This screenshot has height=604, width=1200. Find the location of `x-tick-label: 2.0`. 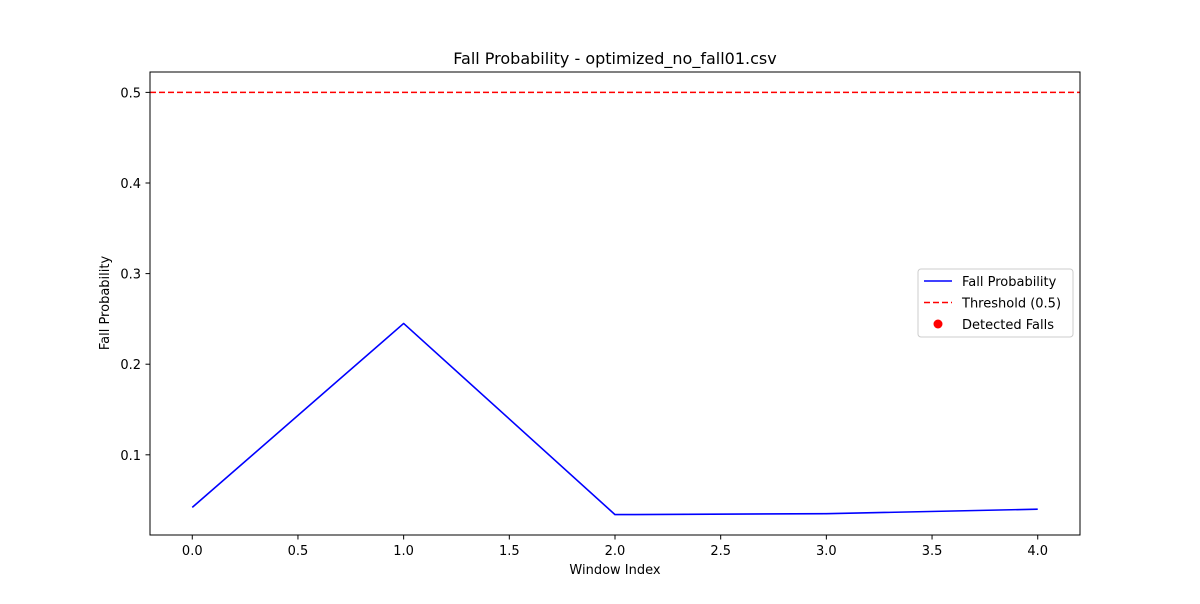

x-tick-label: 2.0 is located at coordinates (615, 551).